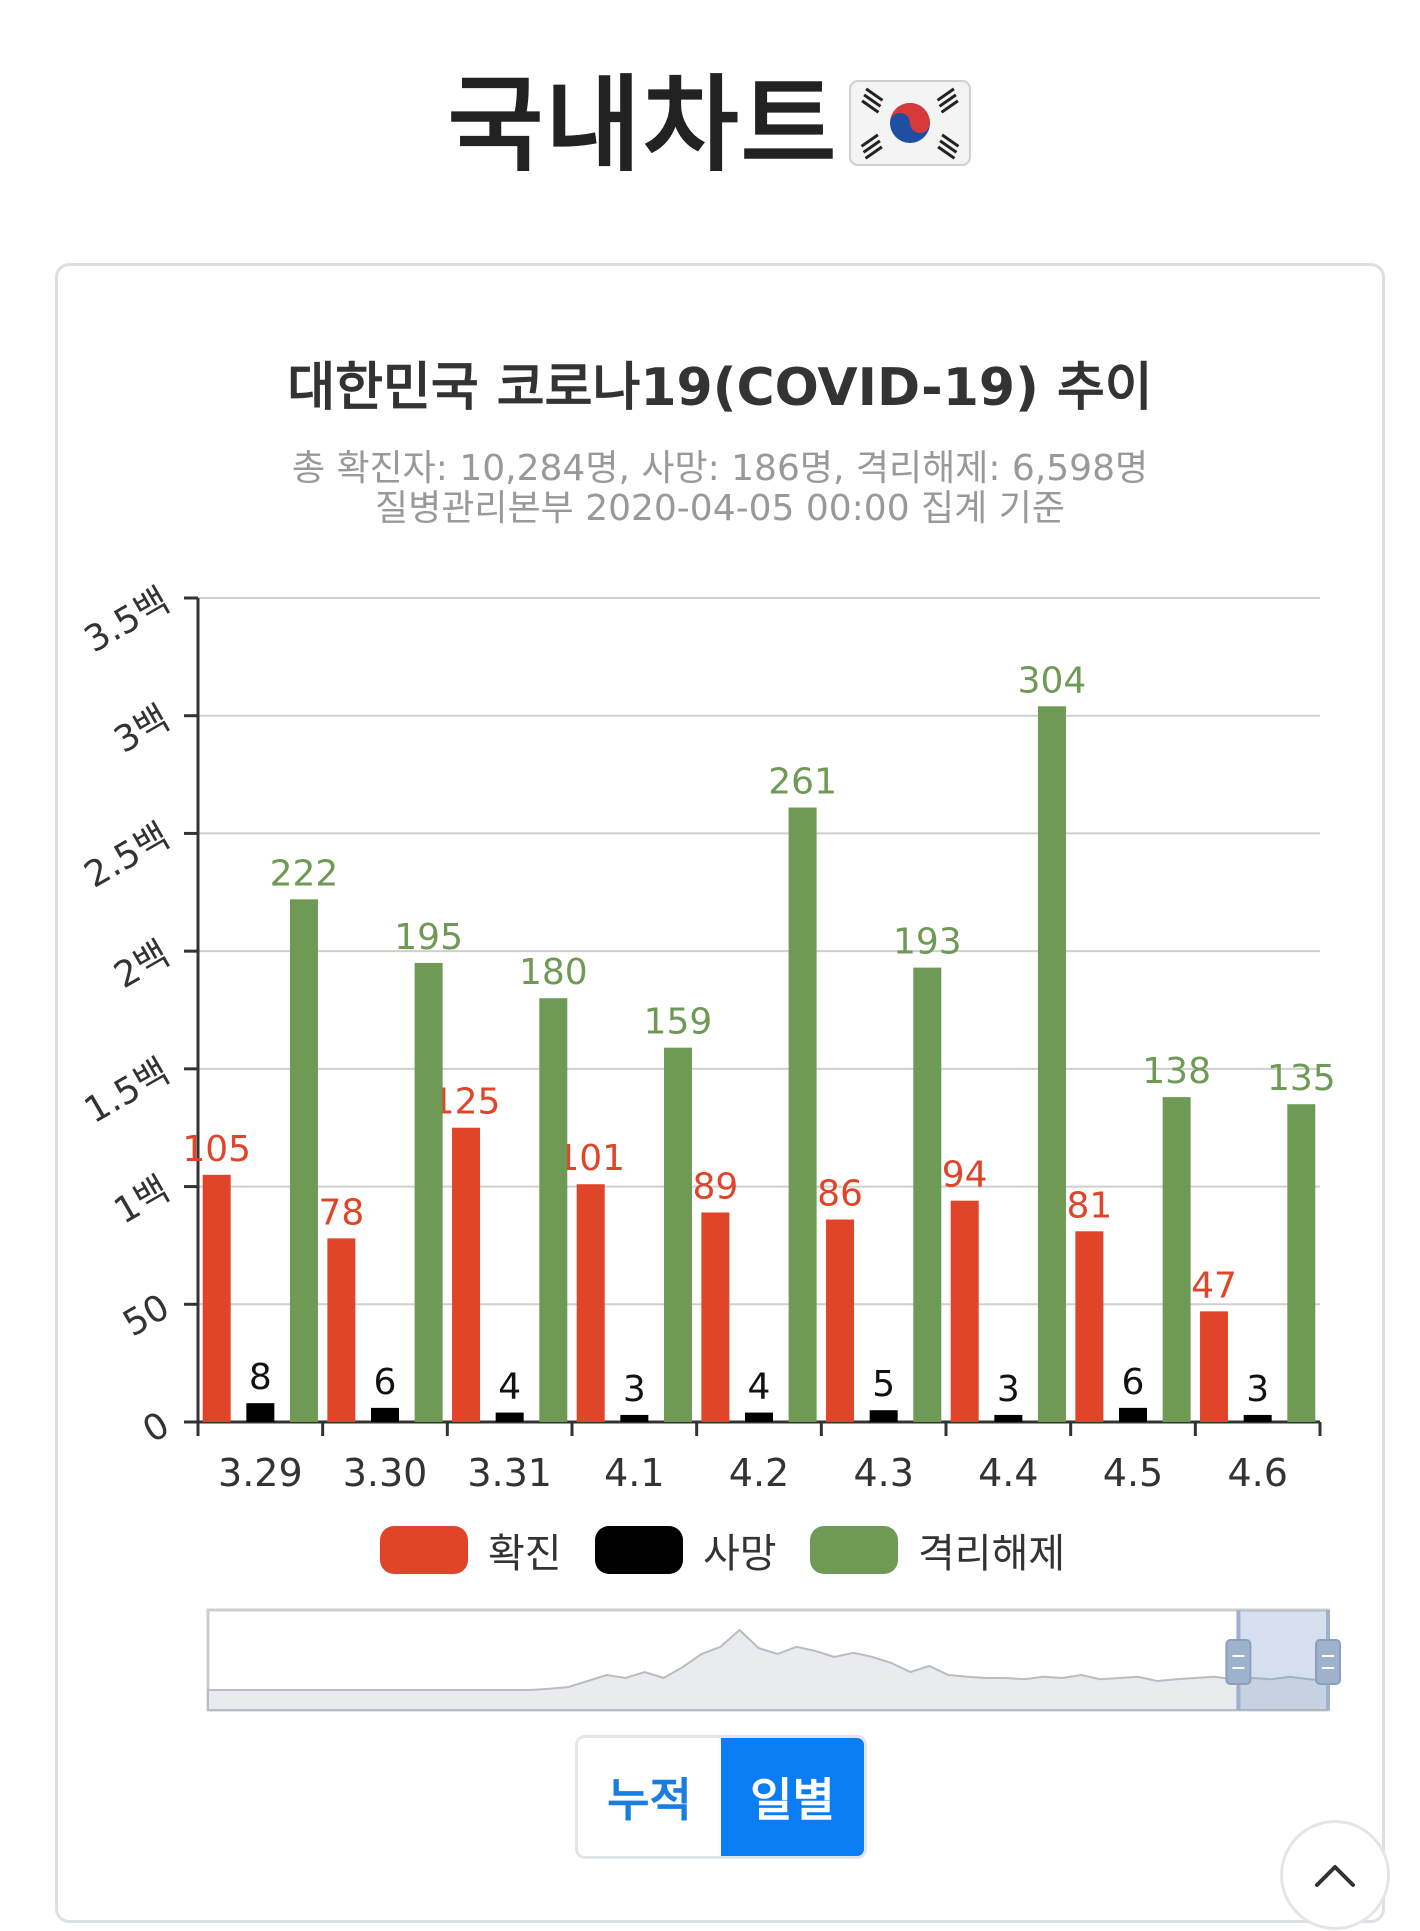 The height and width of the screenshot is (1931, 1420). Describe the element at coordinates (590, 1158) in the screenshot. I see `data-label-confirmed: 101` at that location.